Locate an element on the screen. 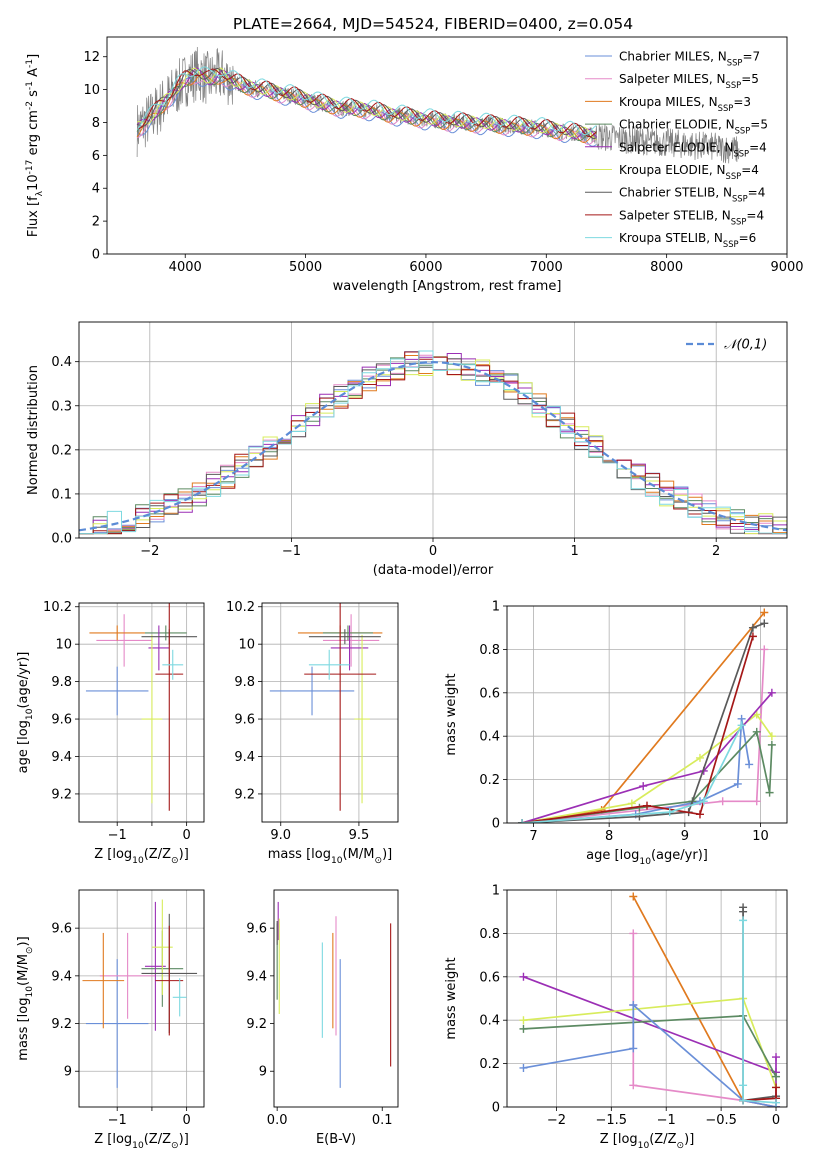 The height and width of the screenshot is (1170, 819). x-tick-label: 7000 is located at coordinates (546, 267).